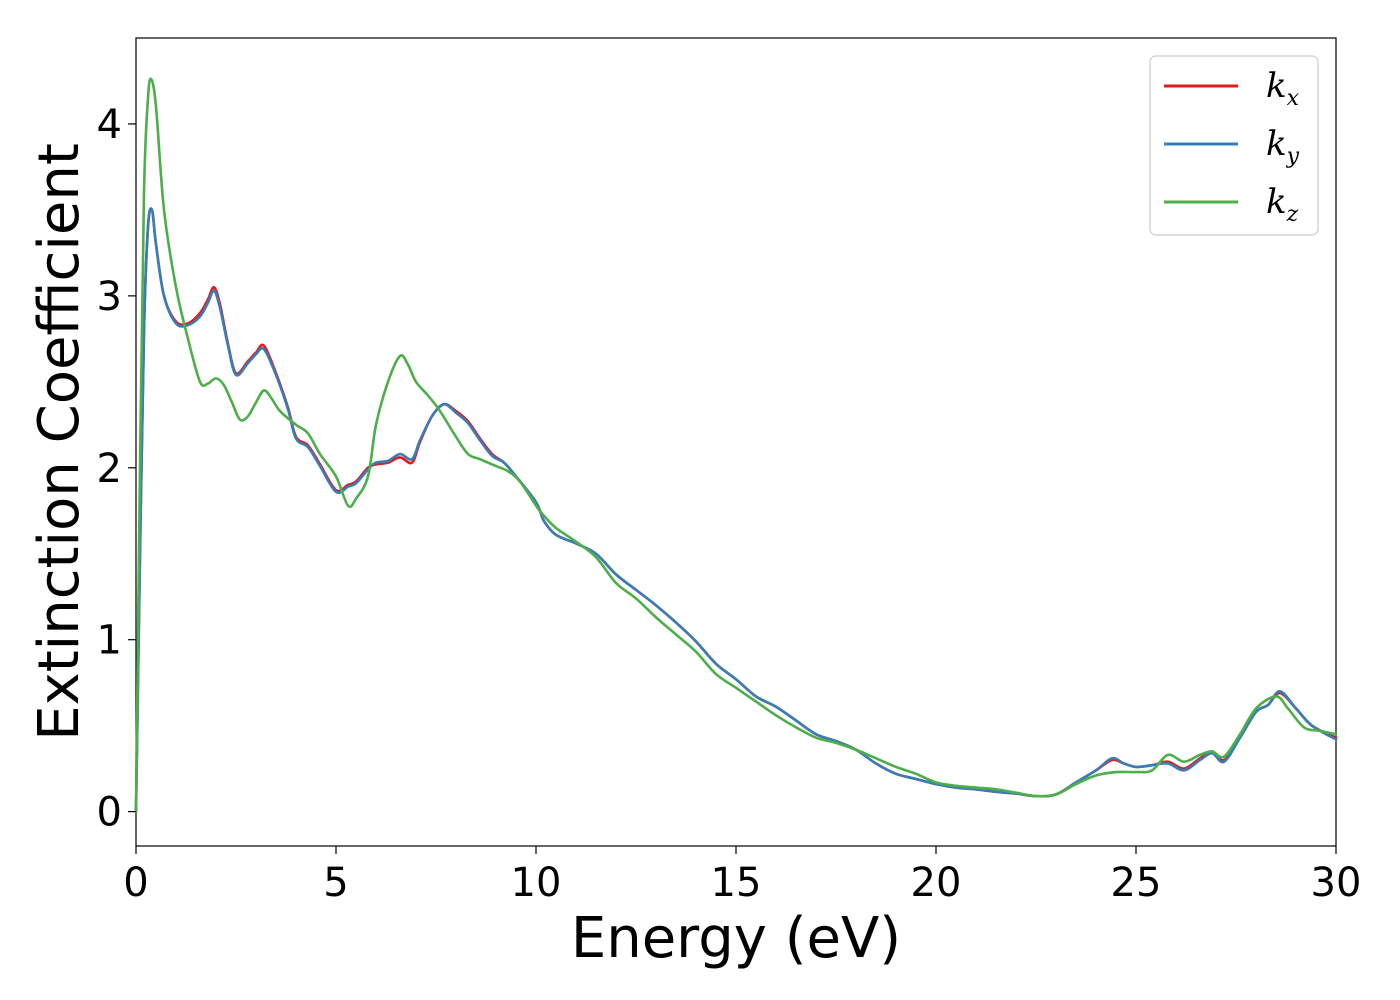 The width and height of the screenshot is (1400, 1000). I want to click on y-tick-label: 0, so click(109, 813).